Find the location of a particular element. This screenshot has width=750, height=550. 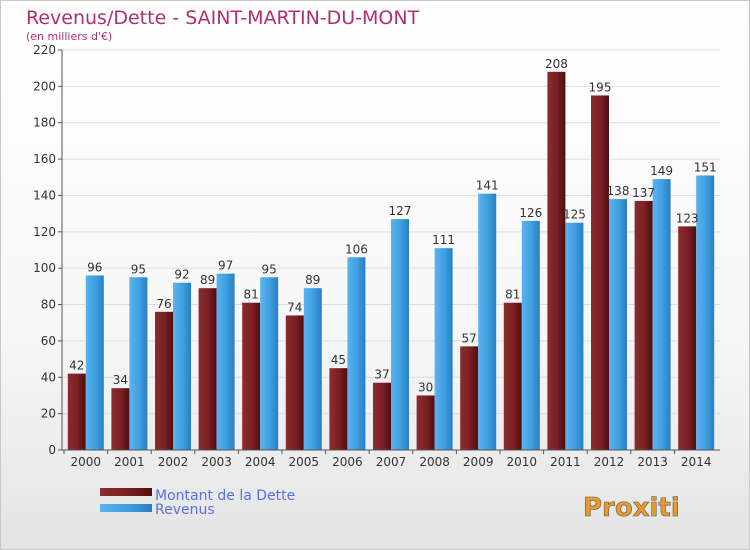

x-tick-label: 2001 is located at coordinates (129, 462).